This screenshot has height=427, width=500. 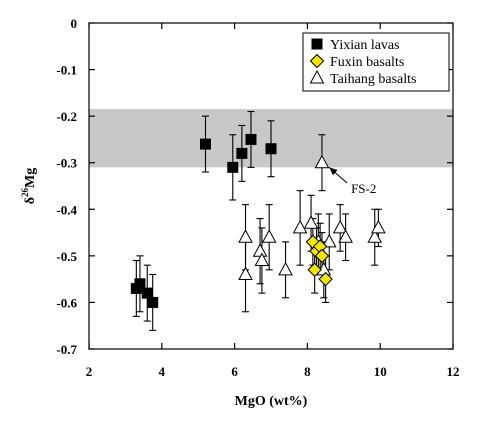 What do you see at coordinates (307, 371) in the screenshot?
I see `x-tick-label: 8` at bounding box center [307, 371].